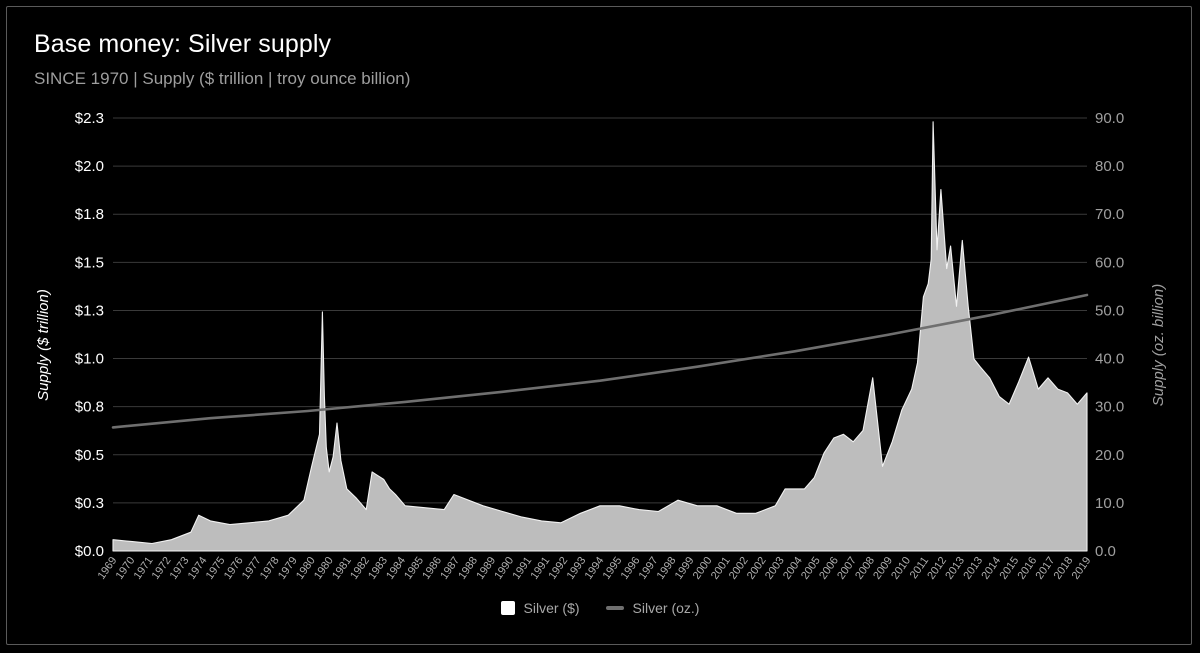  I want to click on x-tick-label: 1984, so click(396, 568).